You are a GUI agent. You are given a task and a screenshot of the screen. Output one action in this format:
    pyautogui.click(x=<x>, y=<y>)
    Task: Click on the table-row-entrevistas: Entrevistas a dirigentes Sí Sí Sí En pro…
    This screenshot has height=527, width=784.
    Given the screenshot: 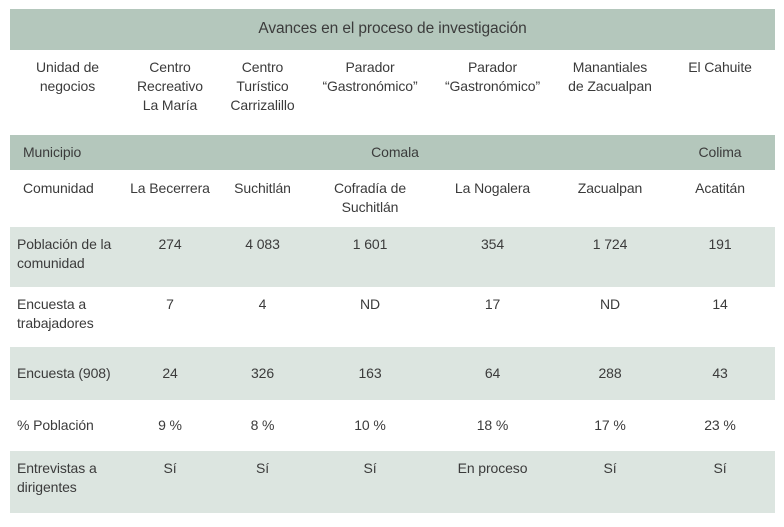 What is the action you would take?
    pyautogui.click(x=393, y=482)
    